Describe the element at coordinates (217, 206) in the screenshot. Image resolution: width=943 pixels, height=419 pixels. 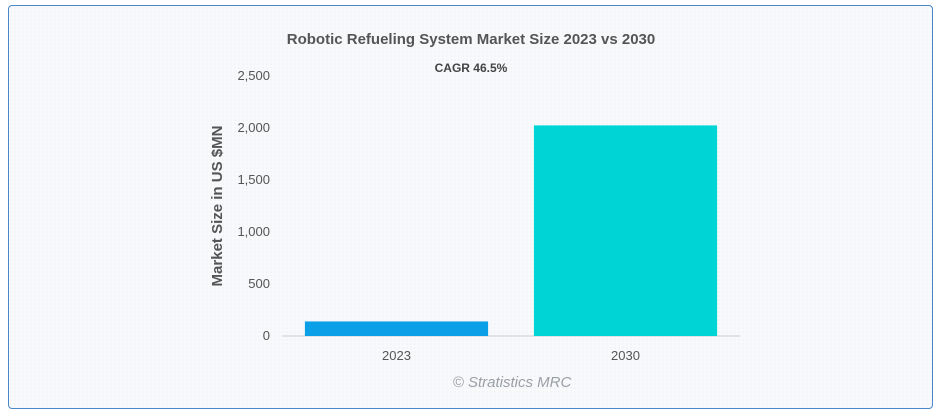
I see `y-axis-label: Market Size in US $MN` at that location.